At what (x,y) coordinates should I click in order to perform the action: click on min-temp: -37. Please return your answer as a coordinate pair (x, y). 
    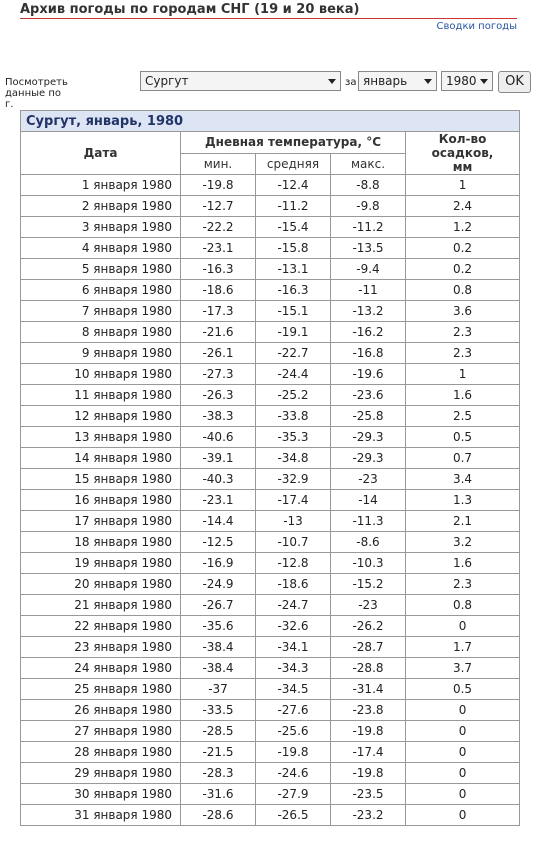
    Looking at the image, I should click on (218, 689).